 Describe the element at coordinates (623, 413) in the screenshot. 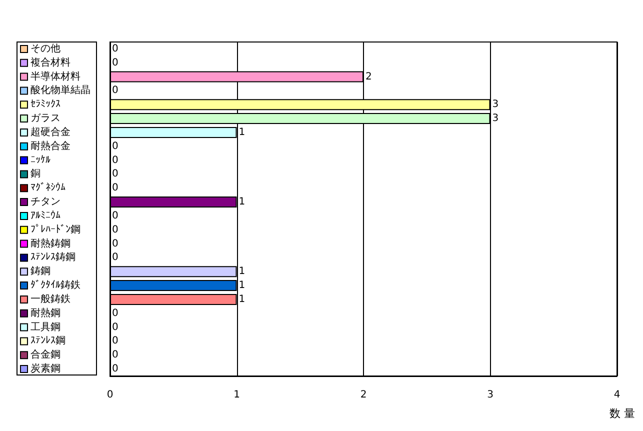

I see `x-axis-title: 数 量` at that location.